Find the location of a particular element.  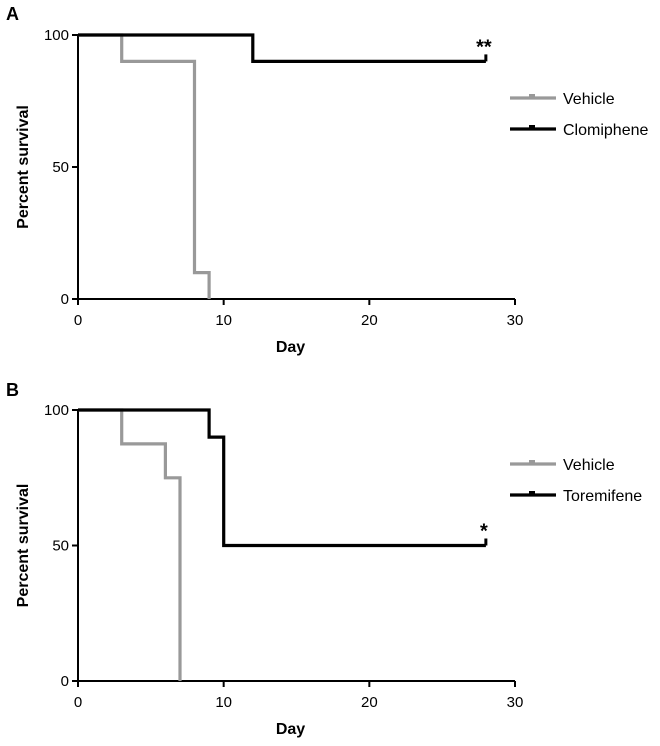

legend-label: Toremifene is located at coordinates (602, 496).